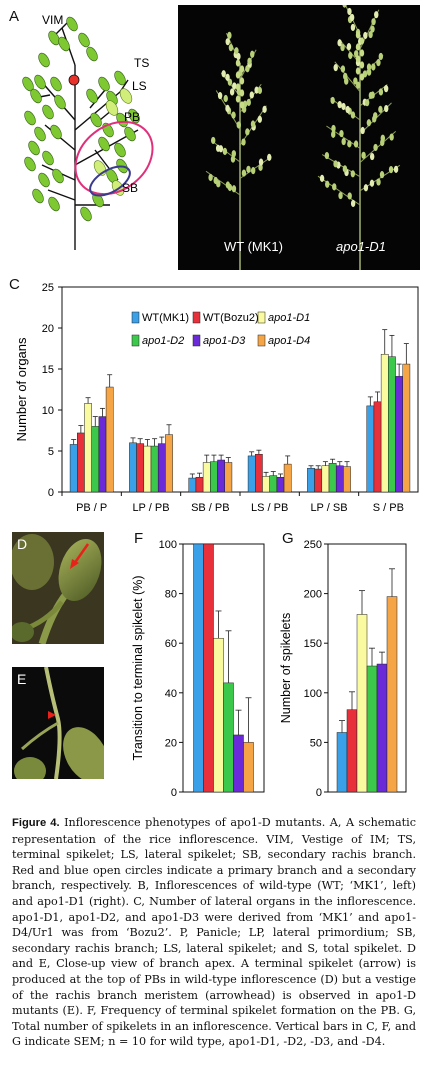 This screenshot has height=1074, width=427. Describe the element at coordinates (112, 108) in the screenshot. I see `terminal-spikelet-icon` at that location.